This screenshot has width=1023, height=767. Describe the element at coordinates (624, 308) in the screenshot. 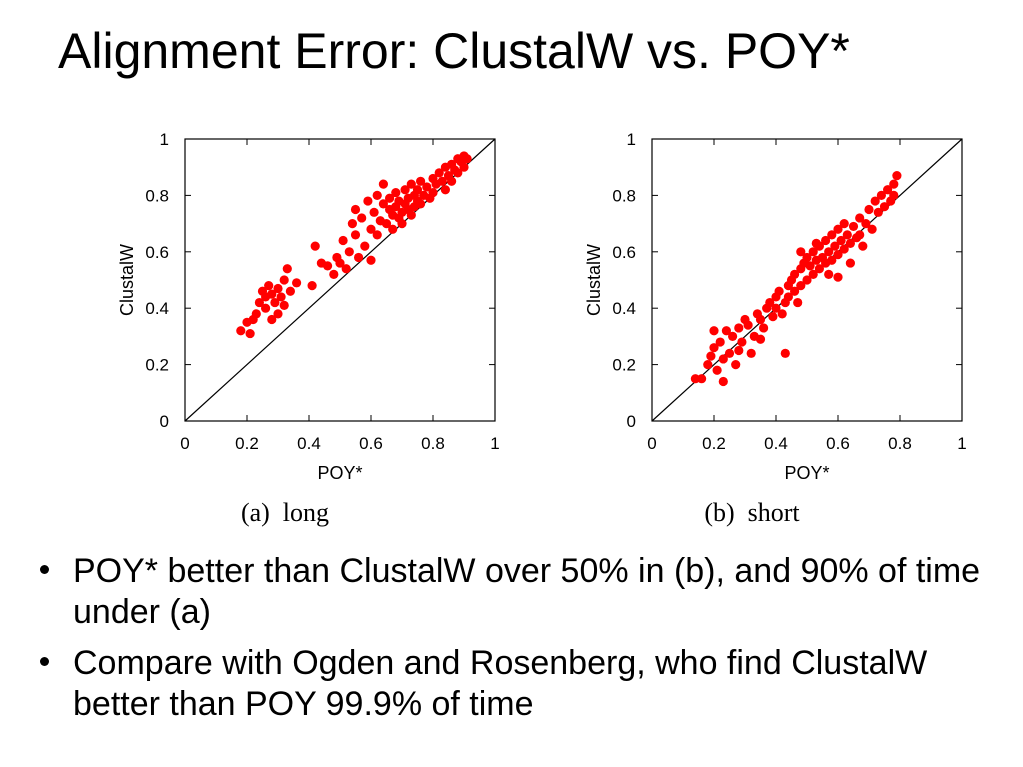

I see `y-tick-label: 0.4` at that location.